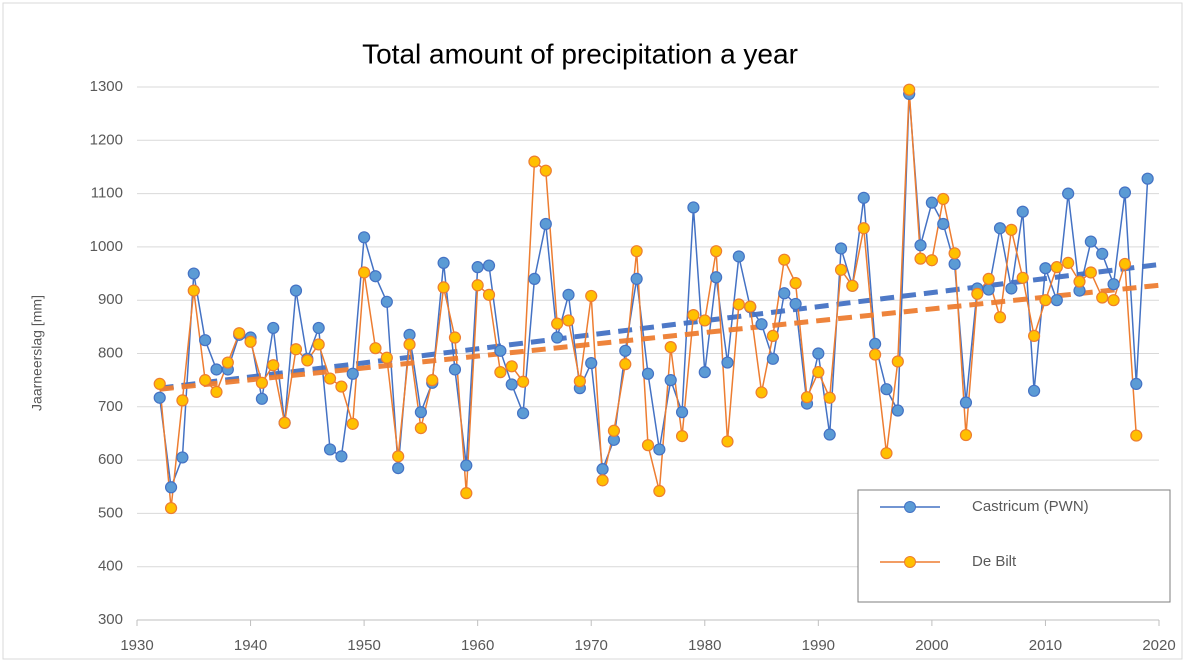 This screenshot has height=667, width=1185. I want to click on x-tick-label: 1990, so click(818, 645).